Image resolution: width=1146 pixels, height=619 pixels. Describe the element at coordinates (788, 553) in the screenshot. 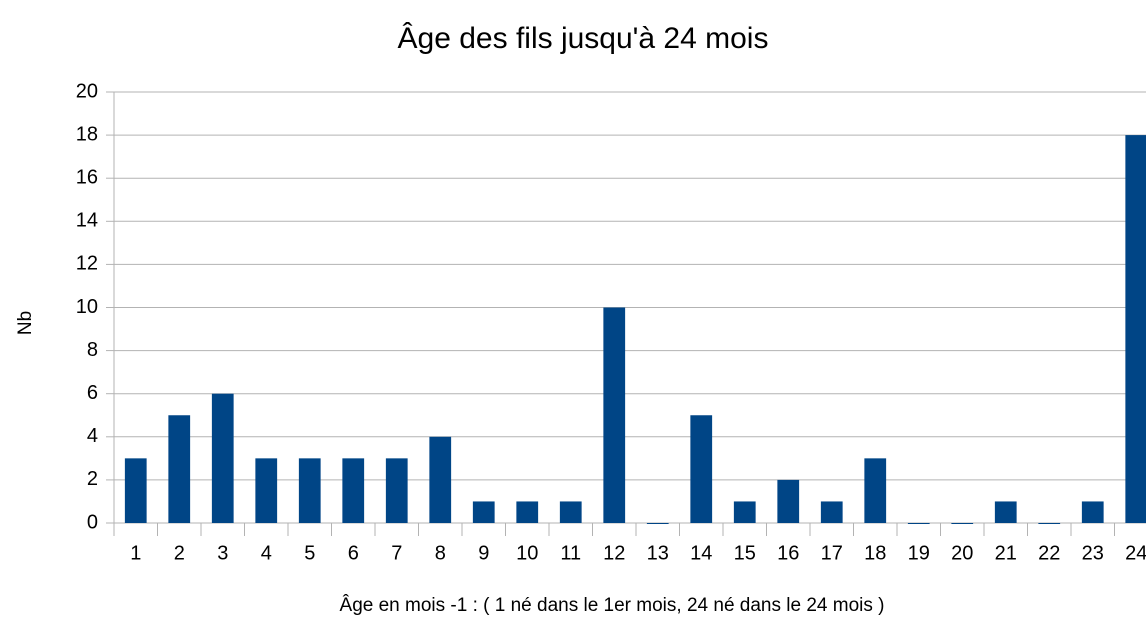

I see `x-tick-label: 16` at that location.